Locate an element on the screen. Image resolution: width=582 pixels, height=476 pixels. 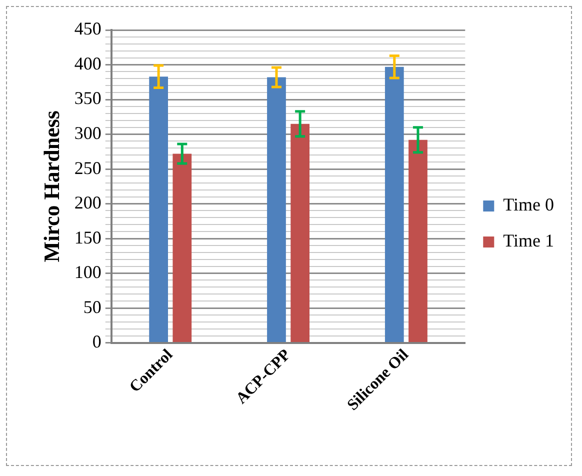
y-tick-label: 150 is located at coordinates (88, 237).